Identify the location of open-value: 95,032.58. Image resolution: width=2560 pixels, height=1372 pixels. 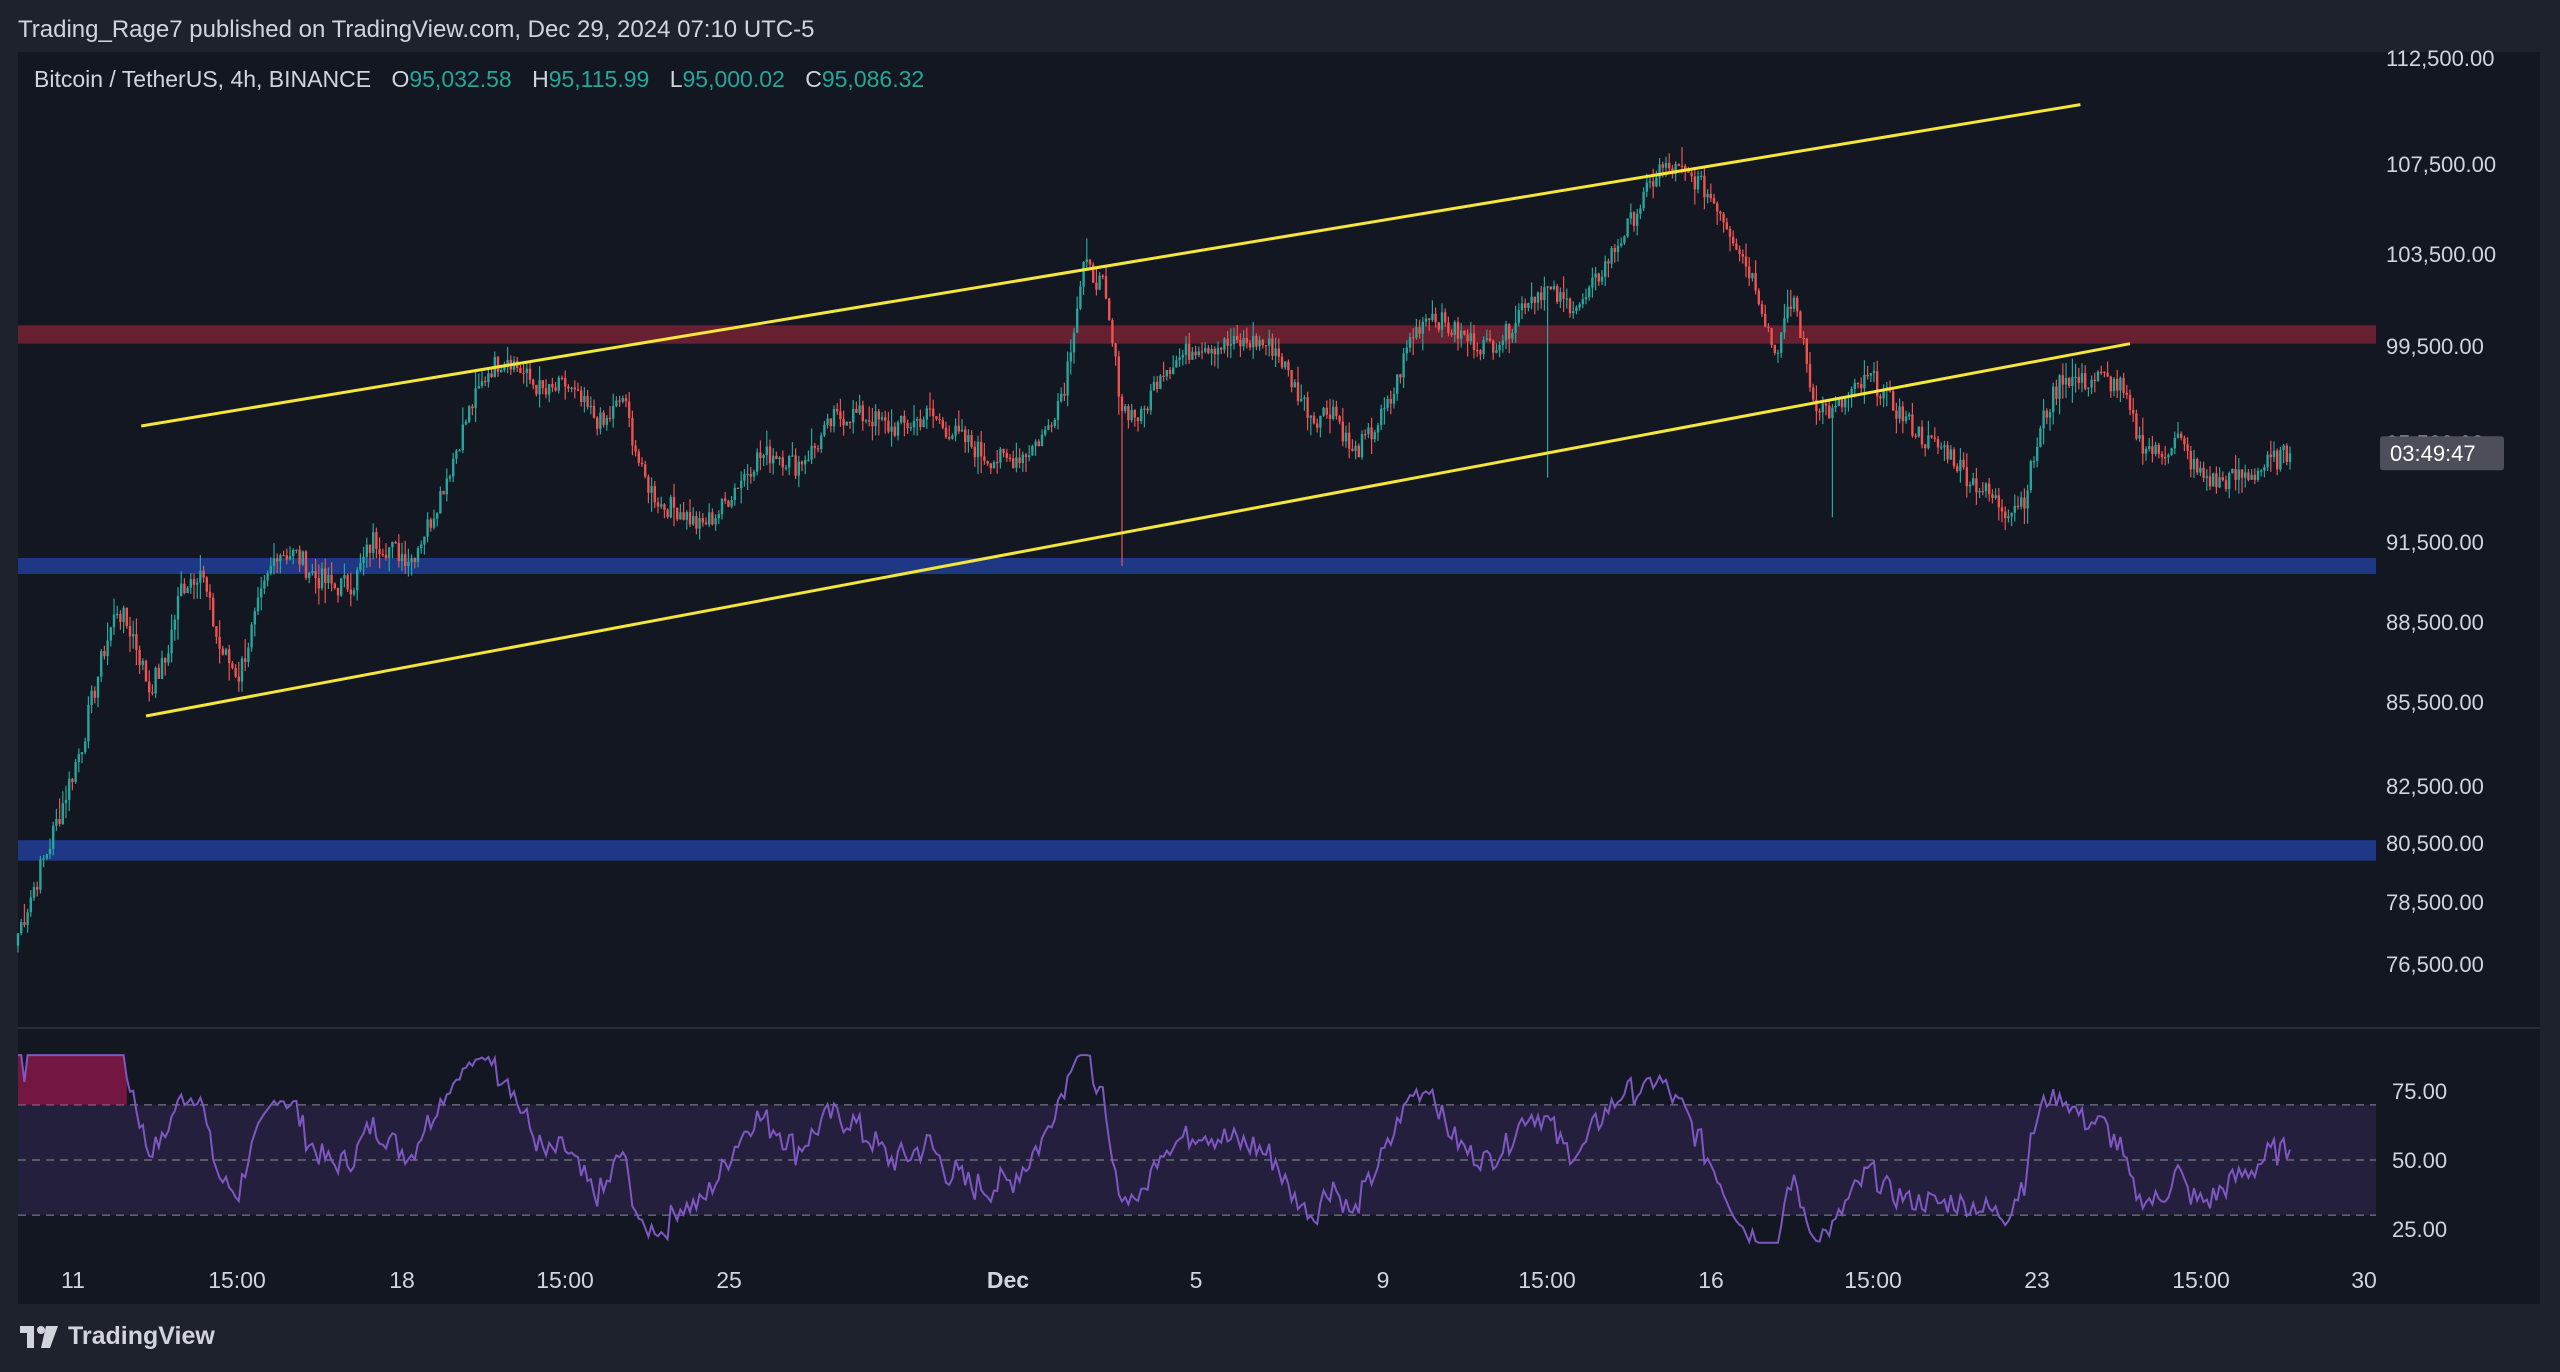
(460, 79).